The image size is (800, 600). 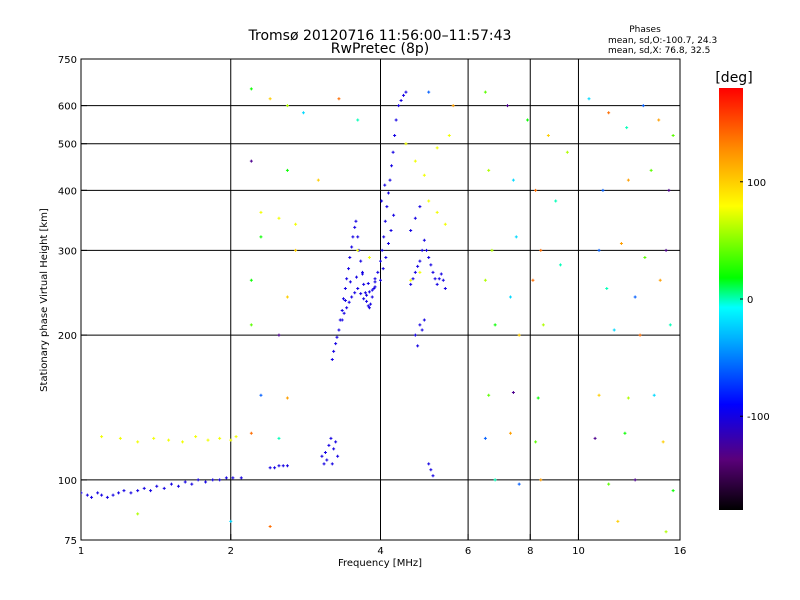 I want to click on chart-subtitle: RwPretec (8p), so click(x=380, y=49).